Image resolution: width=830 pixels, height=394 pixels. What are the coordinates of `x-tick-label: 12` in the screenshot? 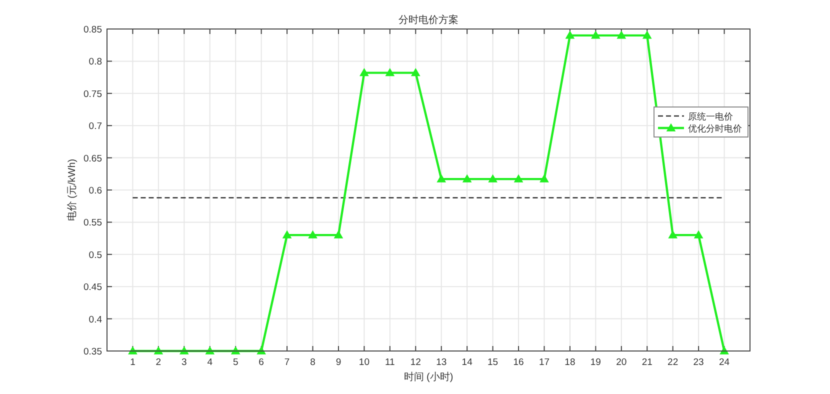 It's located at (415, 362).